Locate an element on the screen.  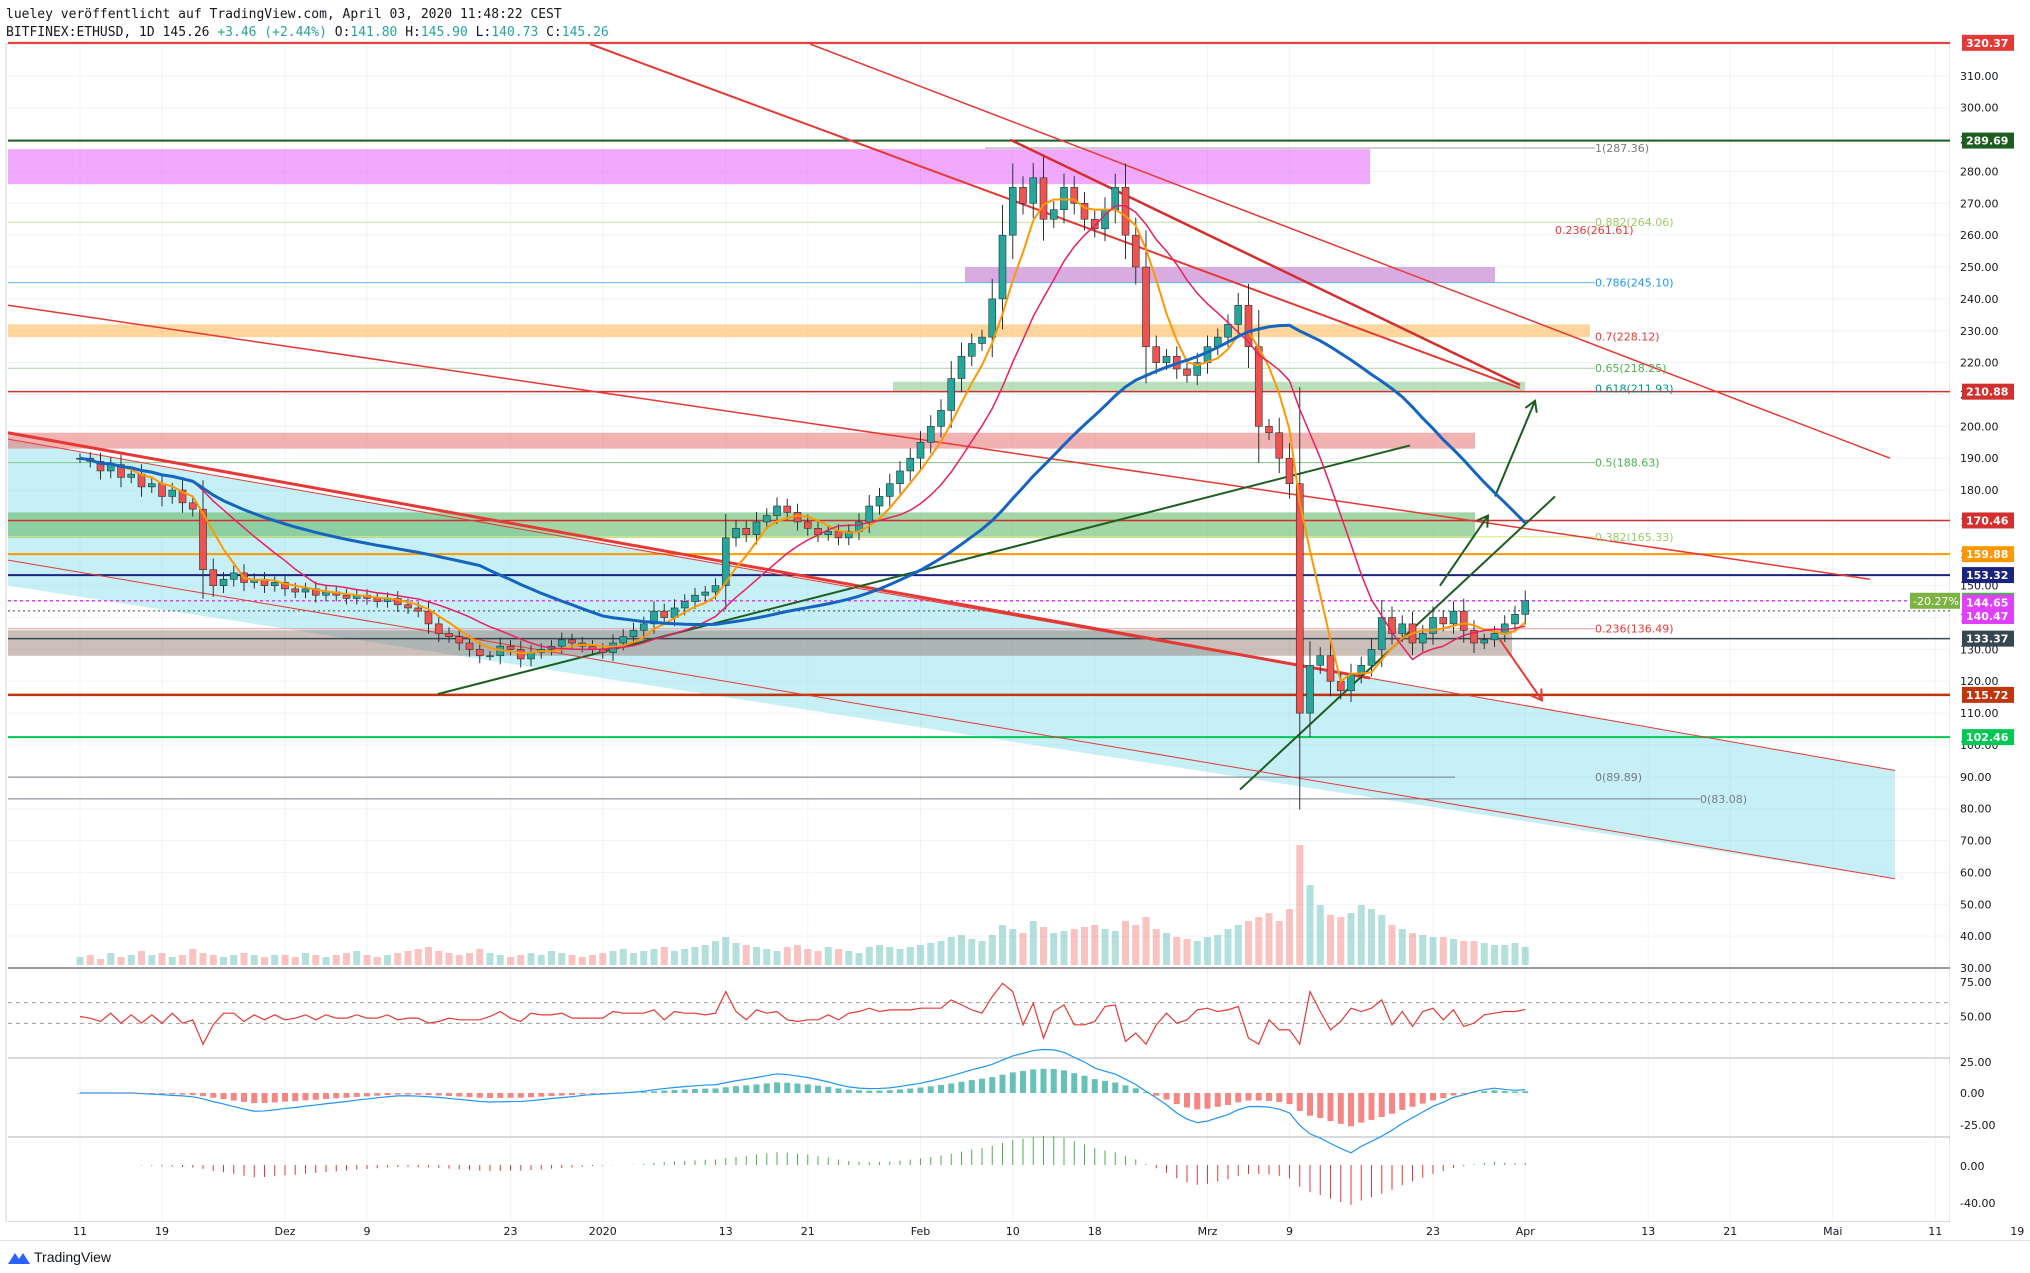
resistance-zone-magenta is located at coordinates (689, 166).